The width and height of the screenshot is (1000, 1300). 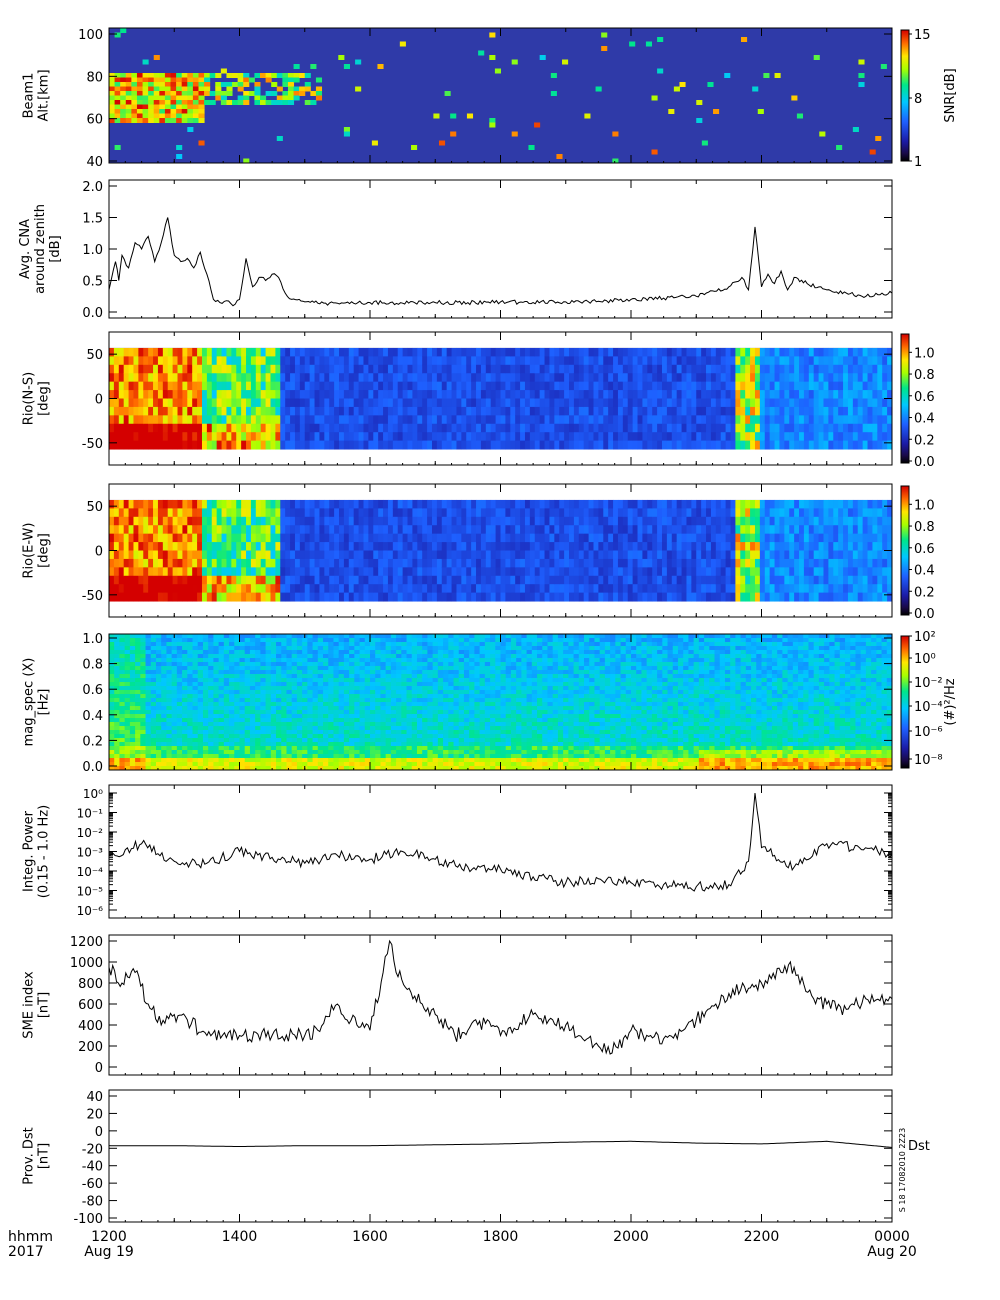 What do you see at coordinates (55, 248) in the screenshot?
I see `y-axis-label: [dB]` at bounding box center [55, 248].